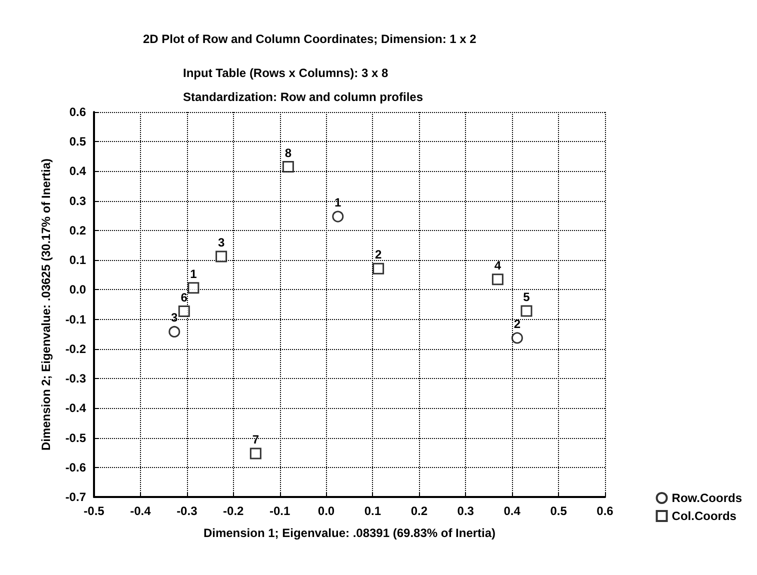  What do you see at coordinates (77, 112) in the screenshot?
I see `y-tick-label: 0.6` at bounding box center [77, 112].